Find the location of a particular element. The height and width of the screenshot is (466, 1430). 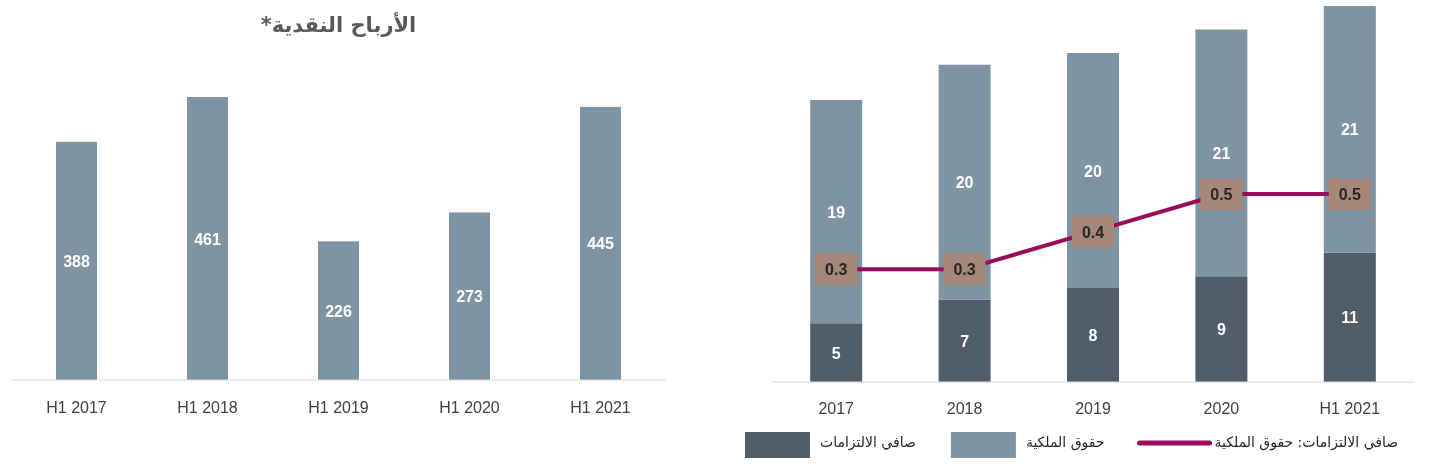

data-label: 5 is located at coordinates (836, 353).